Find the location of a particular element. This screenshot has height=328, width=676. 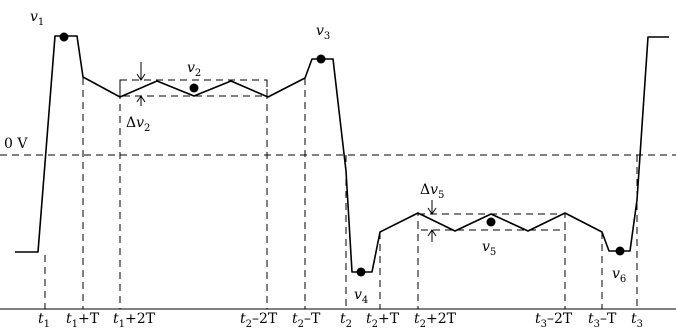

sample-dot-v3 is located at coordinates (321, 59).